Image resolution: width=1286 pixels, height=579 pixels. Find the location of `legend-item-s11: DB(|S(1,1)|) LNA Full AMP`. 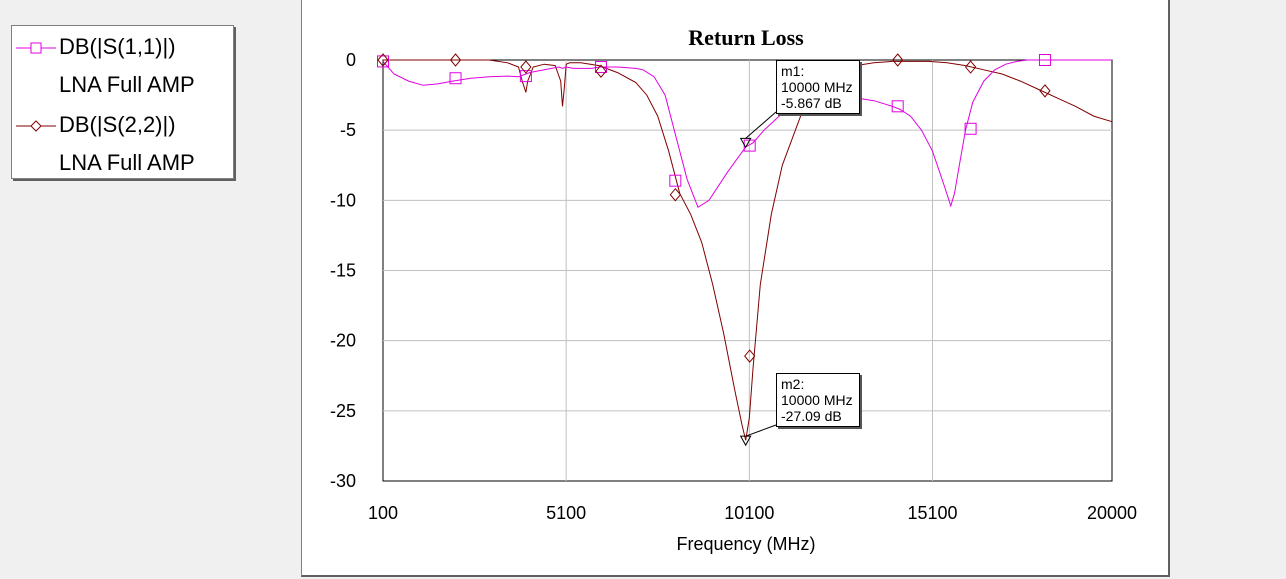

legend-item-s11: DB(|S(1,1)|) LNA Full AMP is located at coordinates (122, 69).